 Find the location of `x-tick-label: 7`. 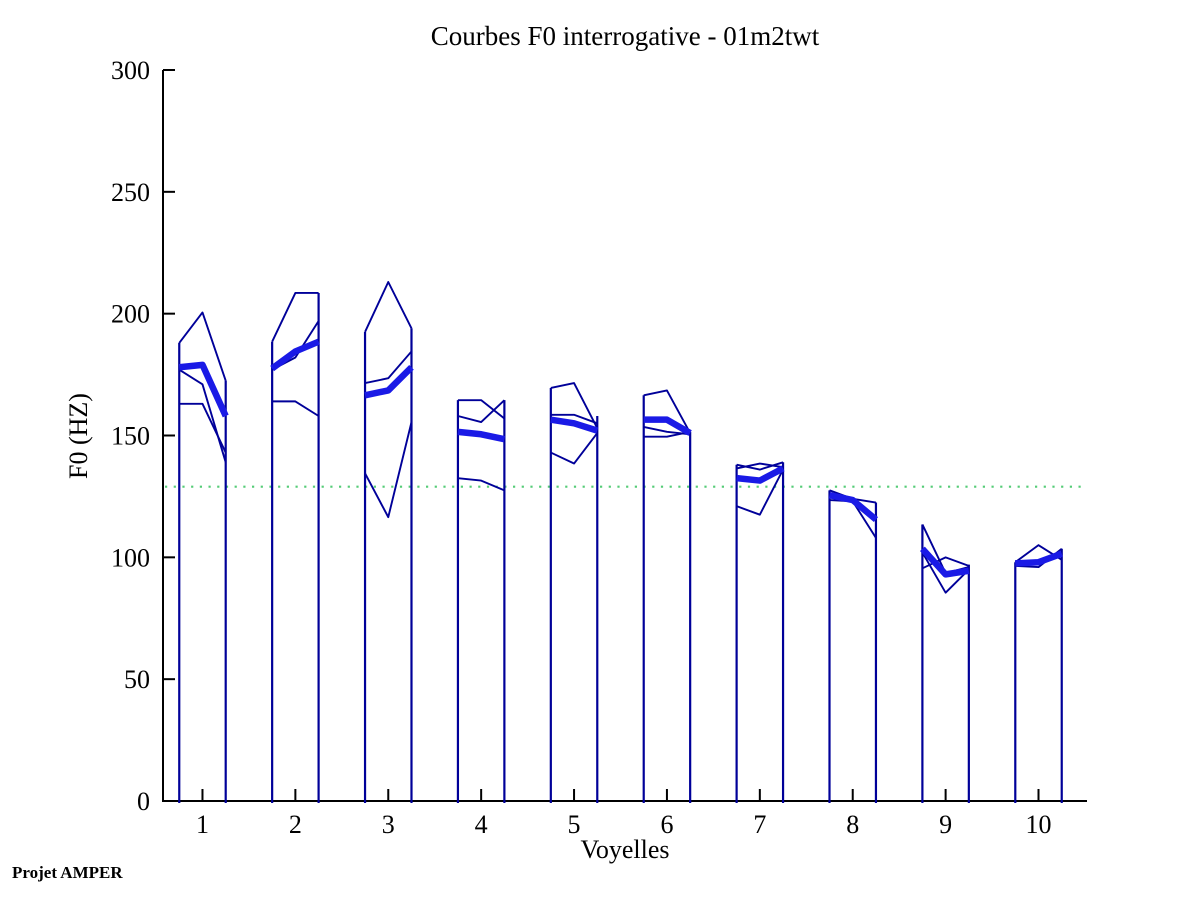

x-tick-label: 7 is located at coordinates (759, 824).